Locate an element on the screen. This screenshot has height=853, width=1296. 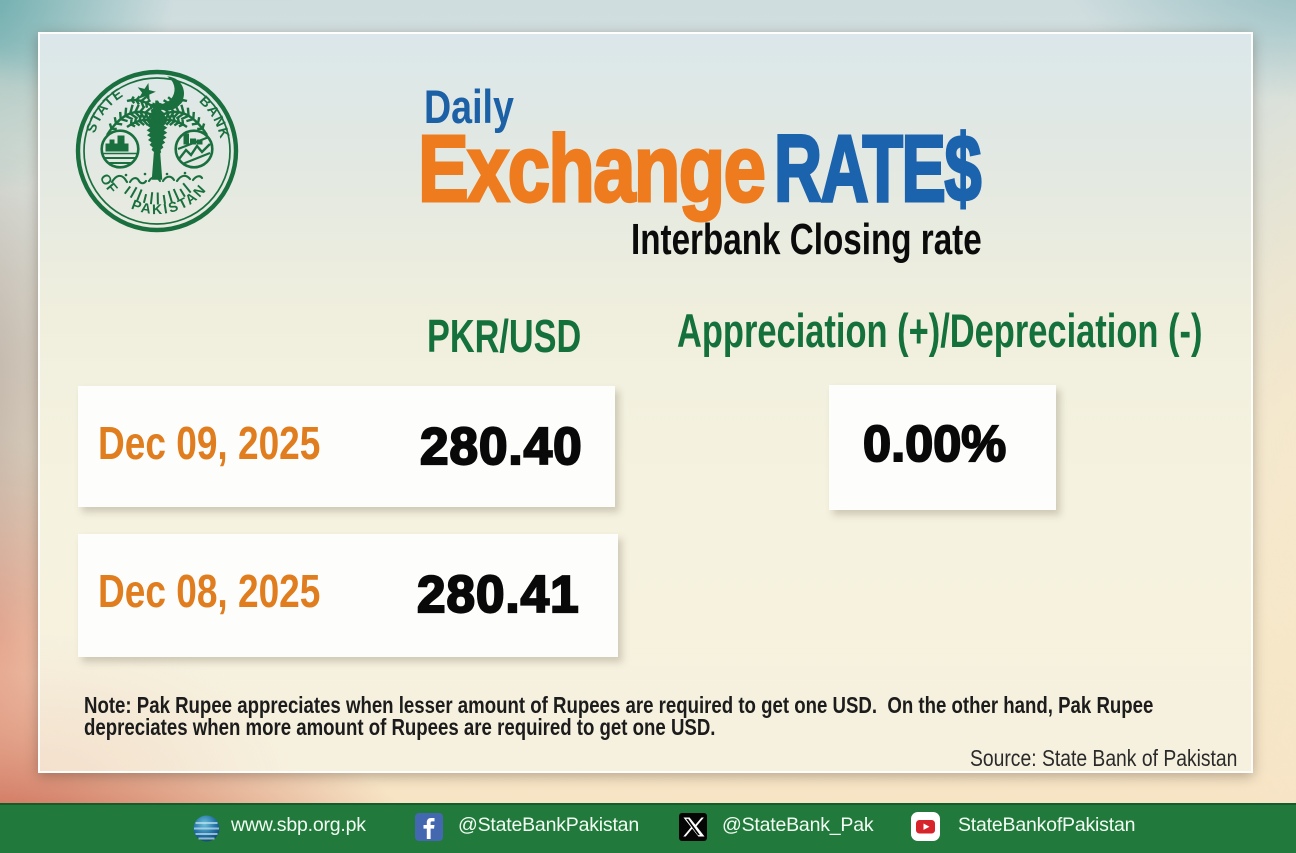
svg-text: OF is located at coordinates (109, 184).